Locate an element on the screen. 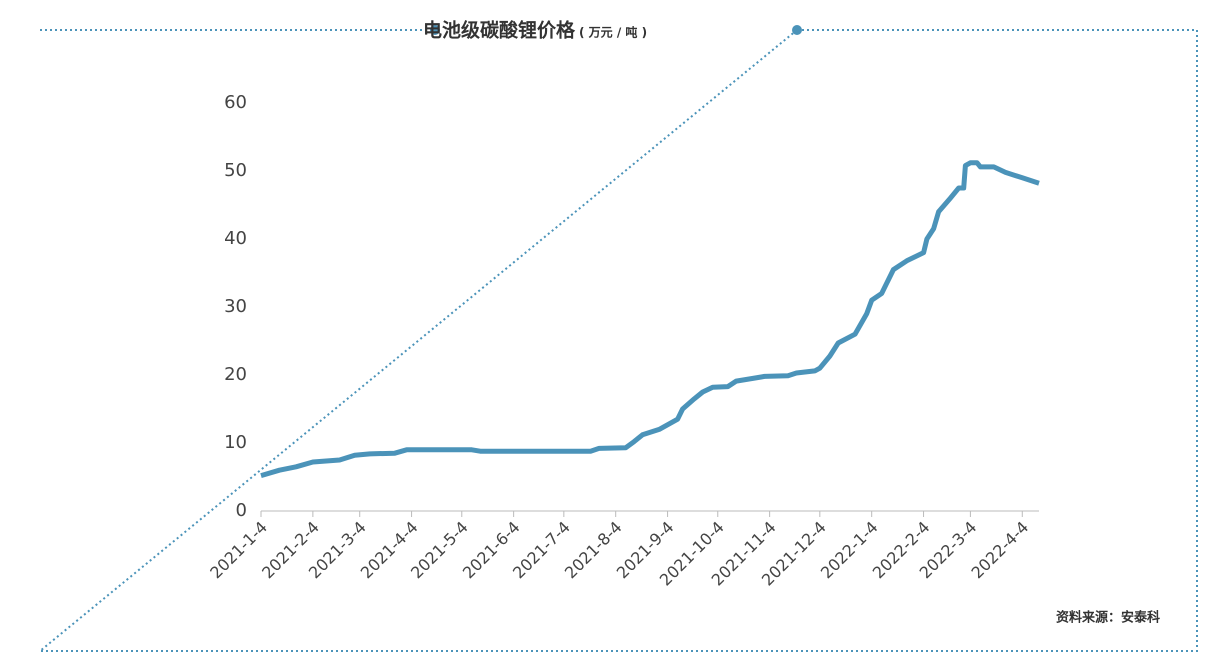 The image size is (1210, 659). y-tick-label: 50 is located at coordinates (235, 170).